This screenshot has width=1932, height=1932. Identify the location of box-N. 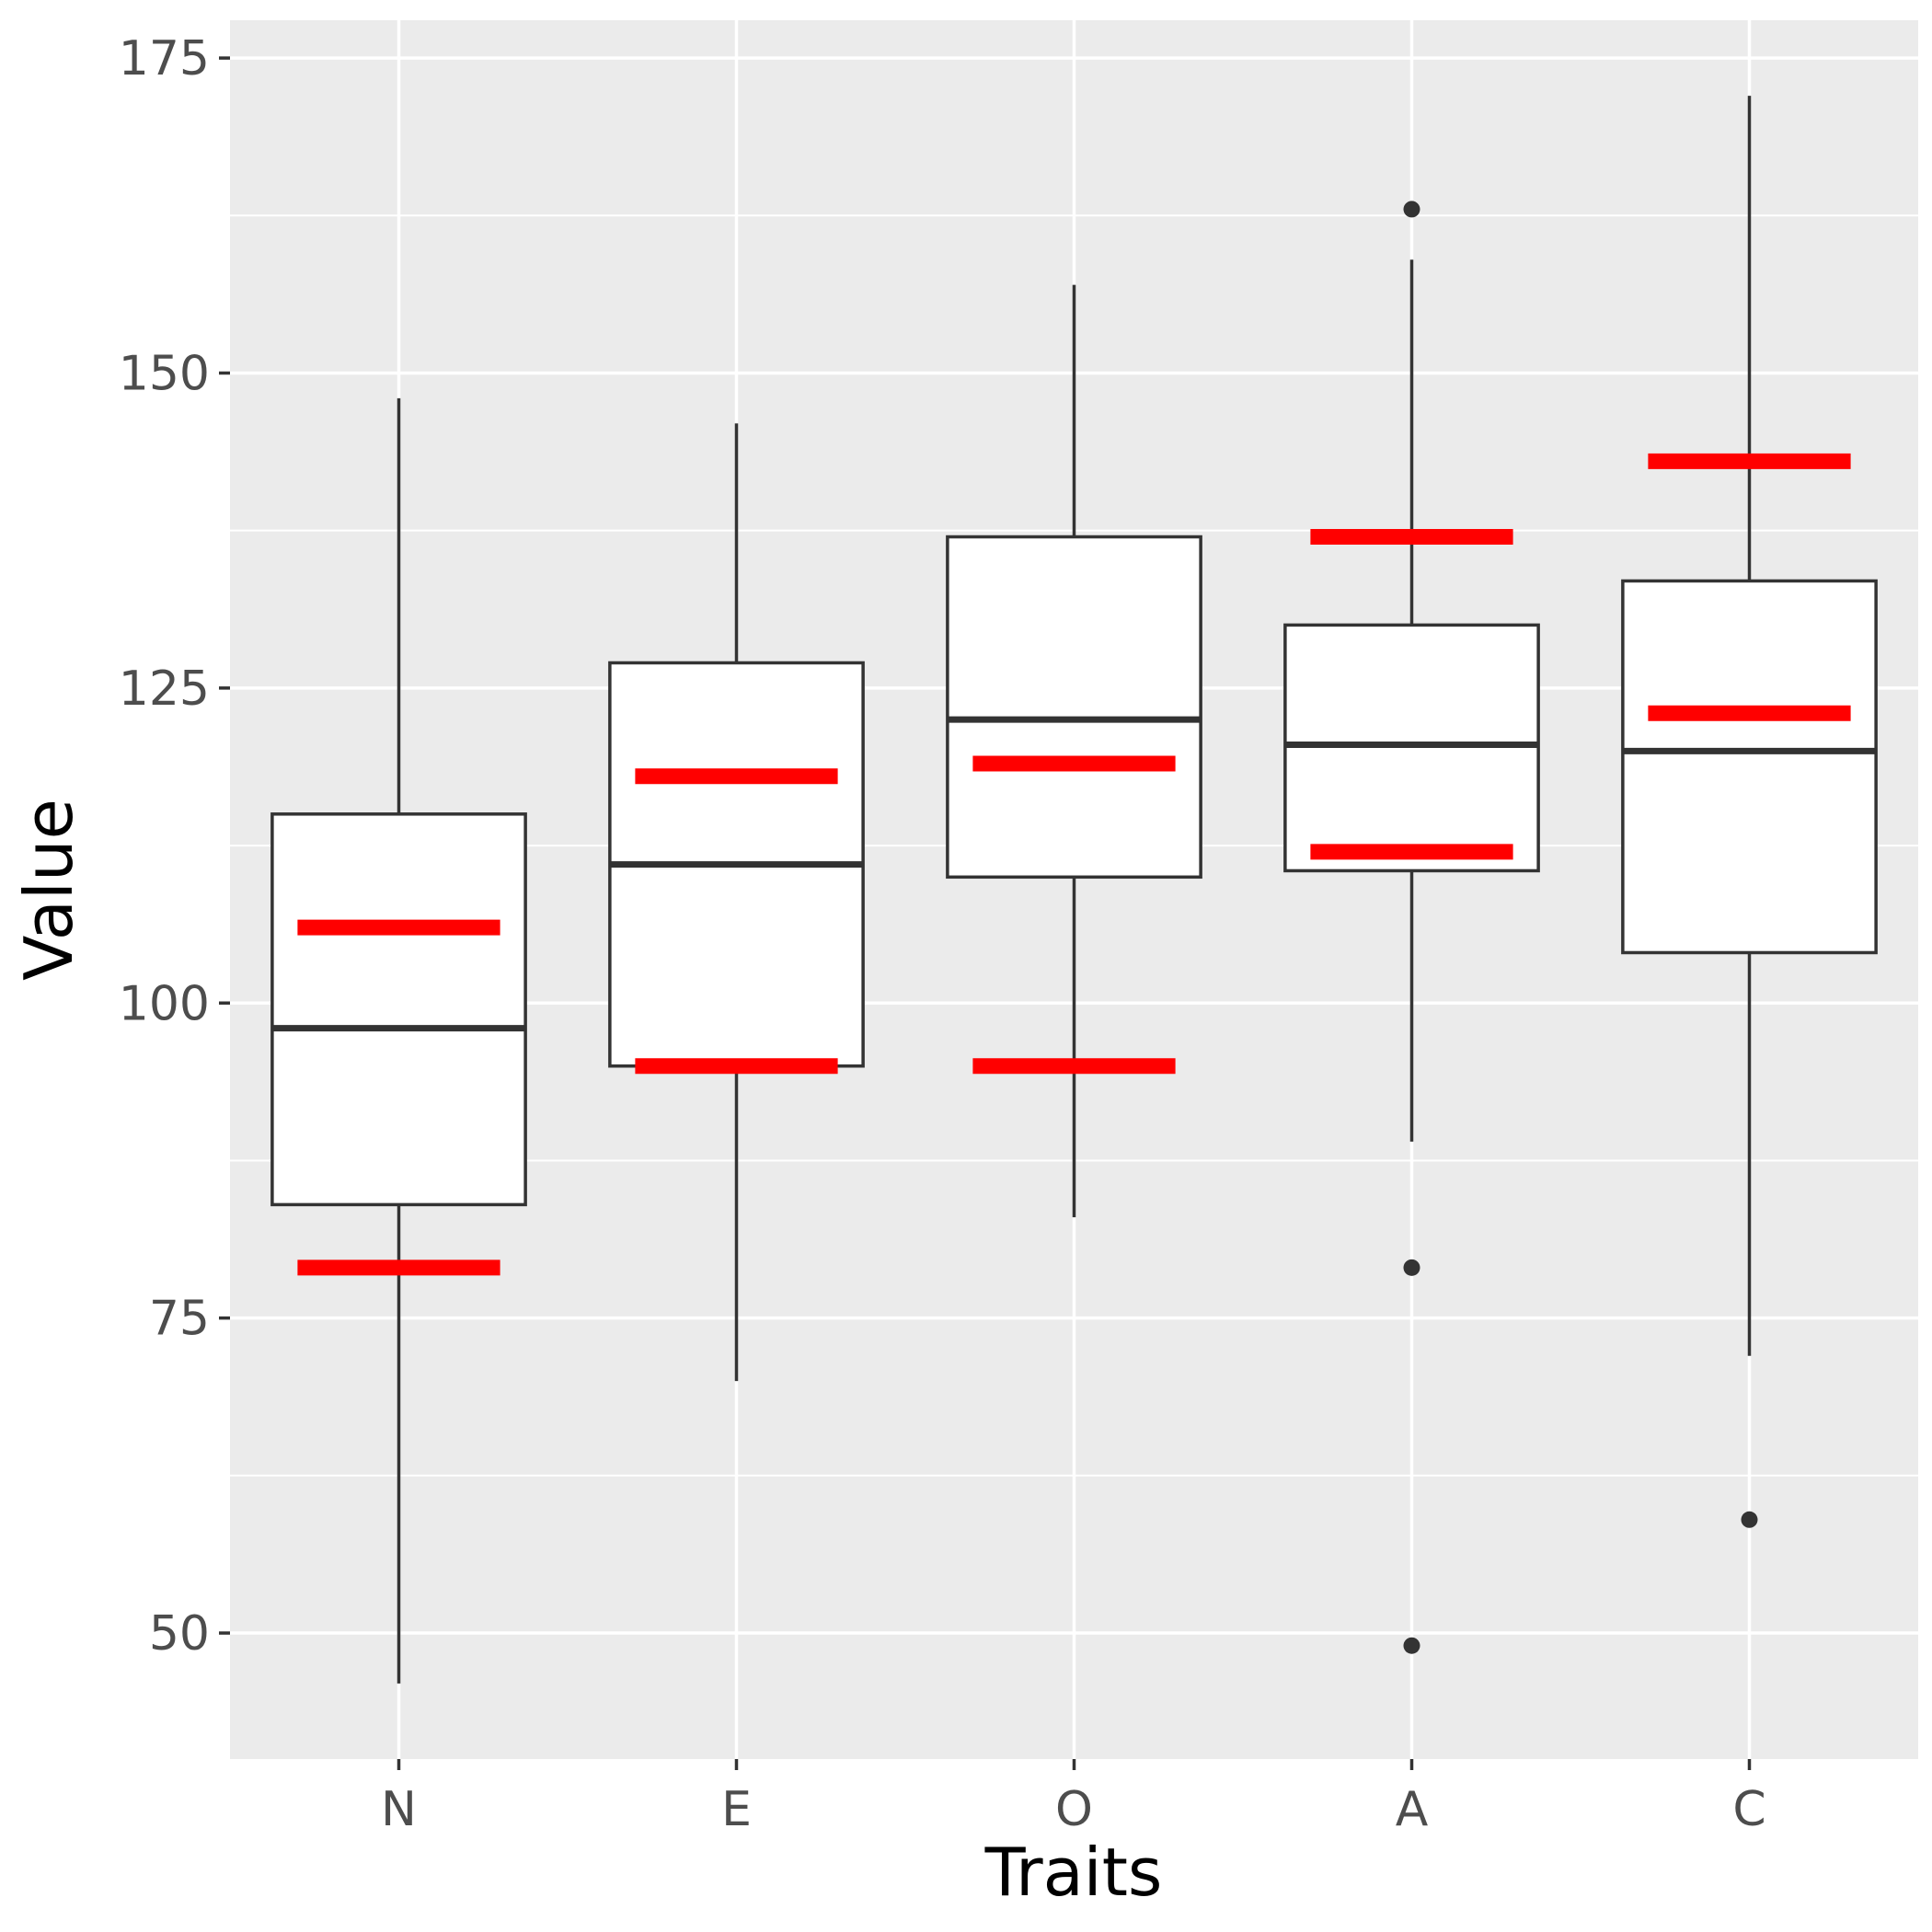
(398, 1040).